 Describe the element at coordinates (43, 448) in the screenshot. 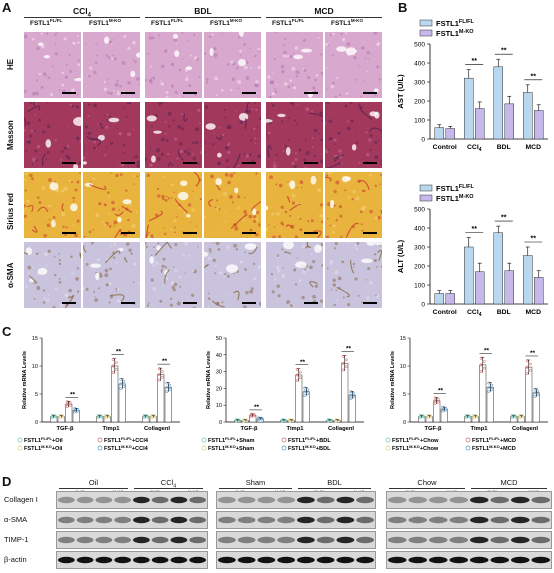

I see `legend-label-2: FSTL1M-KO+Oil` at that location.